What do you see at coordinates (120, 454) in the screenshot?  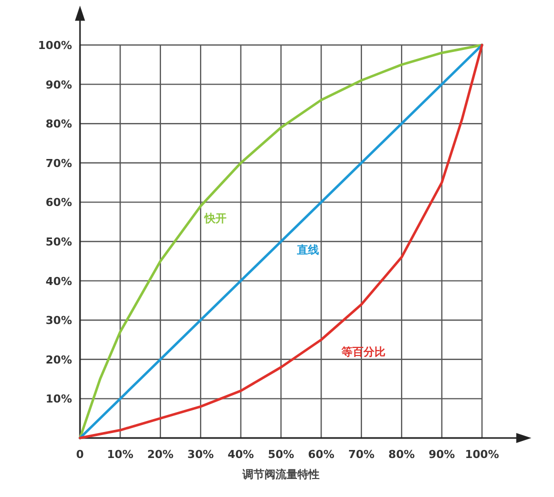 I see `x-tick-label: 10%` at bounding box center [120, 454].